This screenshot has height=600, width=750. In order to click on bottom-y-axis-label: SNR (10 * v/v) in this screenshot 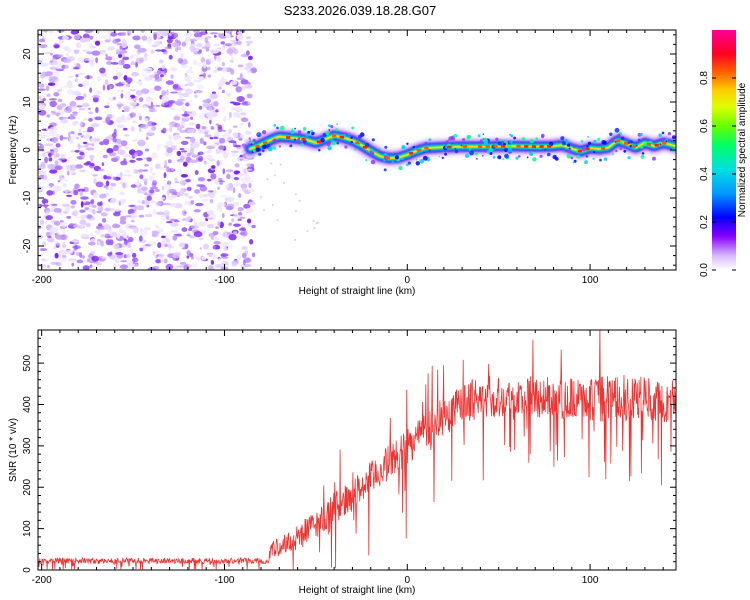, I will do `click(13, 450)`.